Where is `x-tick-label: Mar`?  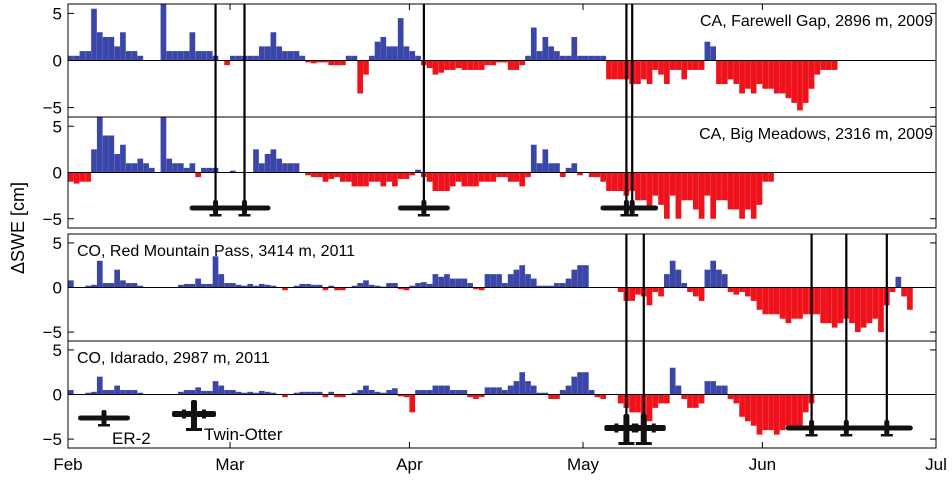 x-tick-label: Mar is located at coordinates (230, 464).